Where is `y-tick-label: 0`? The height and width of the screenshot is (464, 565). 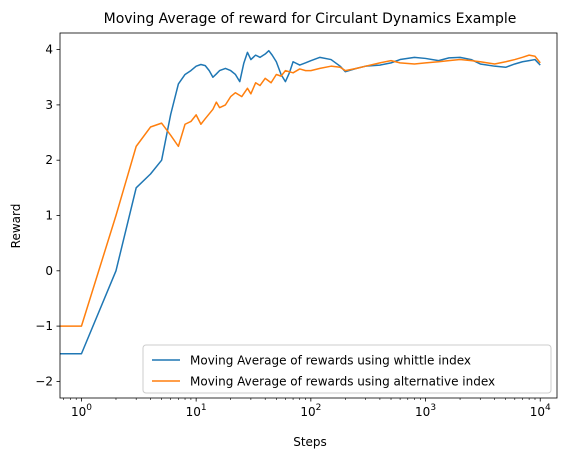 y-tick-label: 0 is located at coordinates (49, 271).